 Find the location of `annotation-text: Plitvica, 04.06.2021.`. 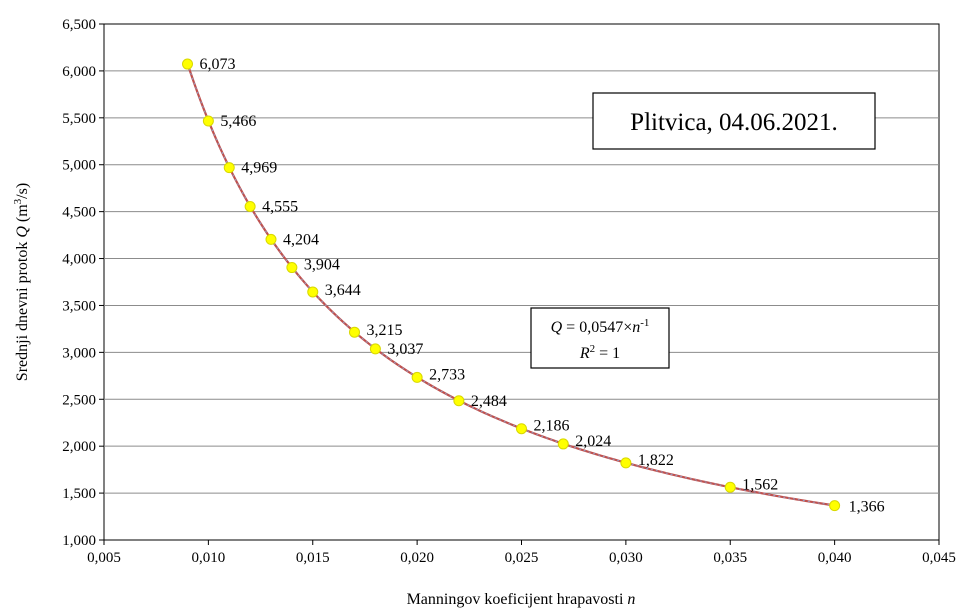

annotation-text: Plitvica, 04.06.2021. is located at coordinates (734, 122).